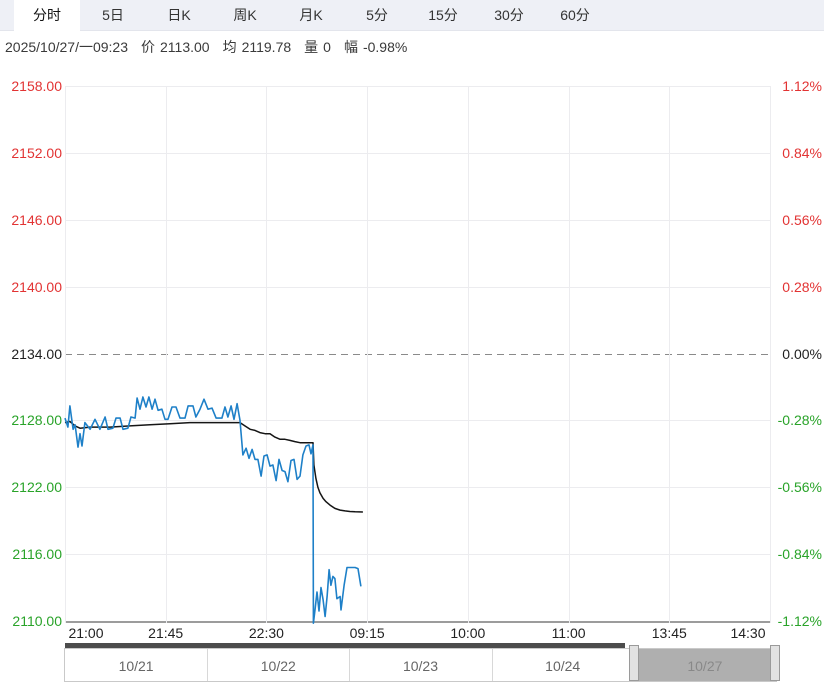 The image size is (824, 683). What do you see at coordinates (799, 420) in the screenshot?
I see `pct-tick--0.28%: -0.28%` at bounding box center [799, 420].